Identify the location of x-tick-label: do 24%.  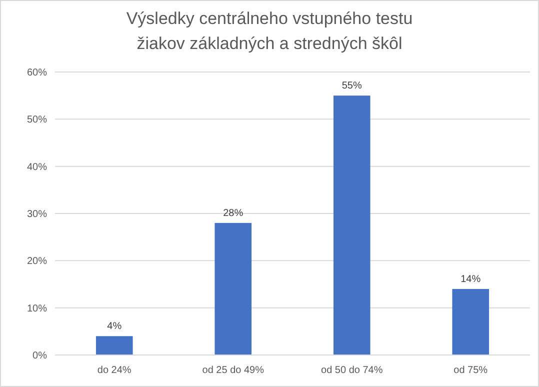
(114, 370).